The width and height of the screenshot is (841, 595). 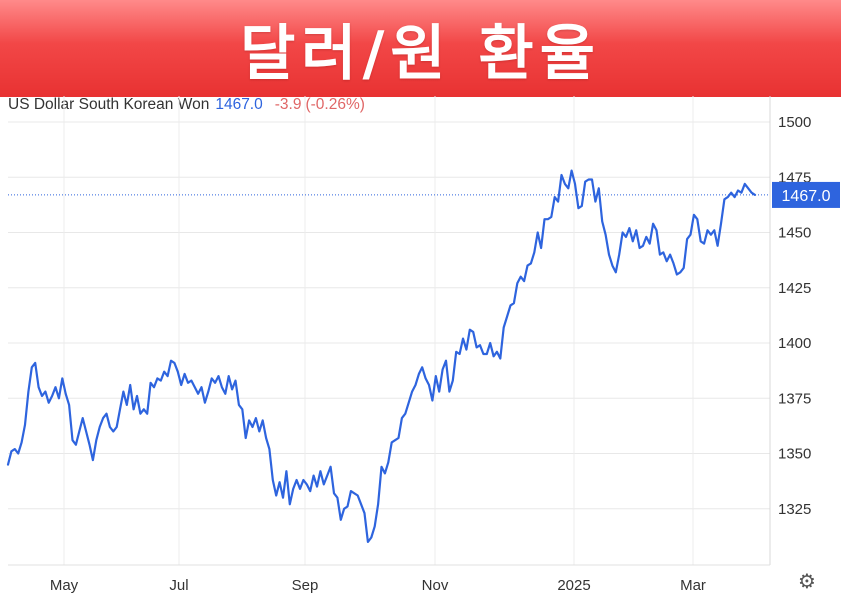 I want to click on x-tick-label: 2025, so click(x=573, y=585).